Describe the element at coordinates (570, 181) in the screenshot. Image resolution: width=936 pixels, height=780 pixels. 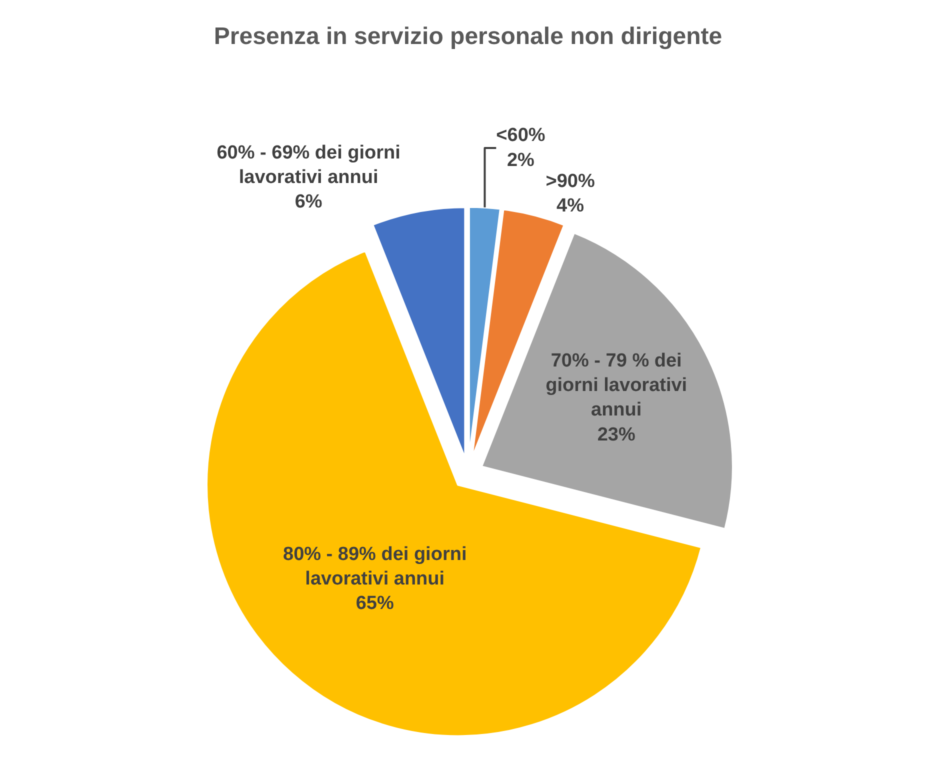
I see `slice-label: >90%` at that location.